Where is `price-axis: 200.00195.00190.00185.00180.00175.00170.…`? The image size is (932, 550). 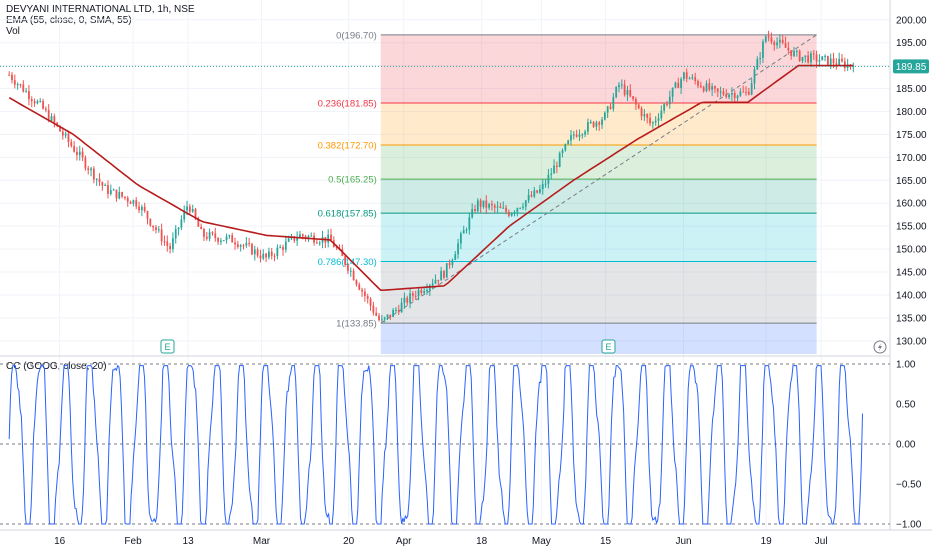
price-axis: 200.00195.00190.00185.00180.00175.00170.… is located at coordinates (911, 181).